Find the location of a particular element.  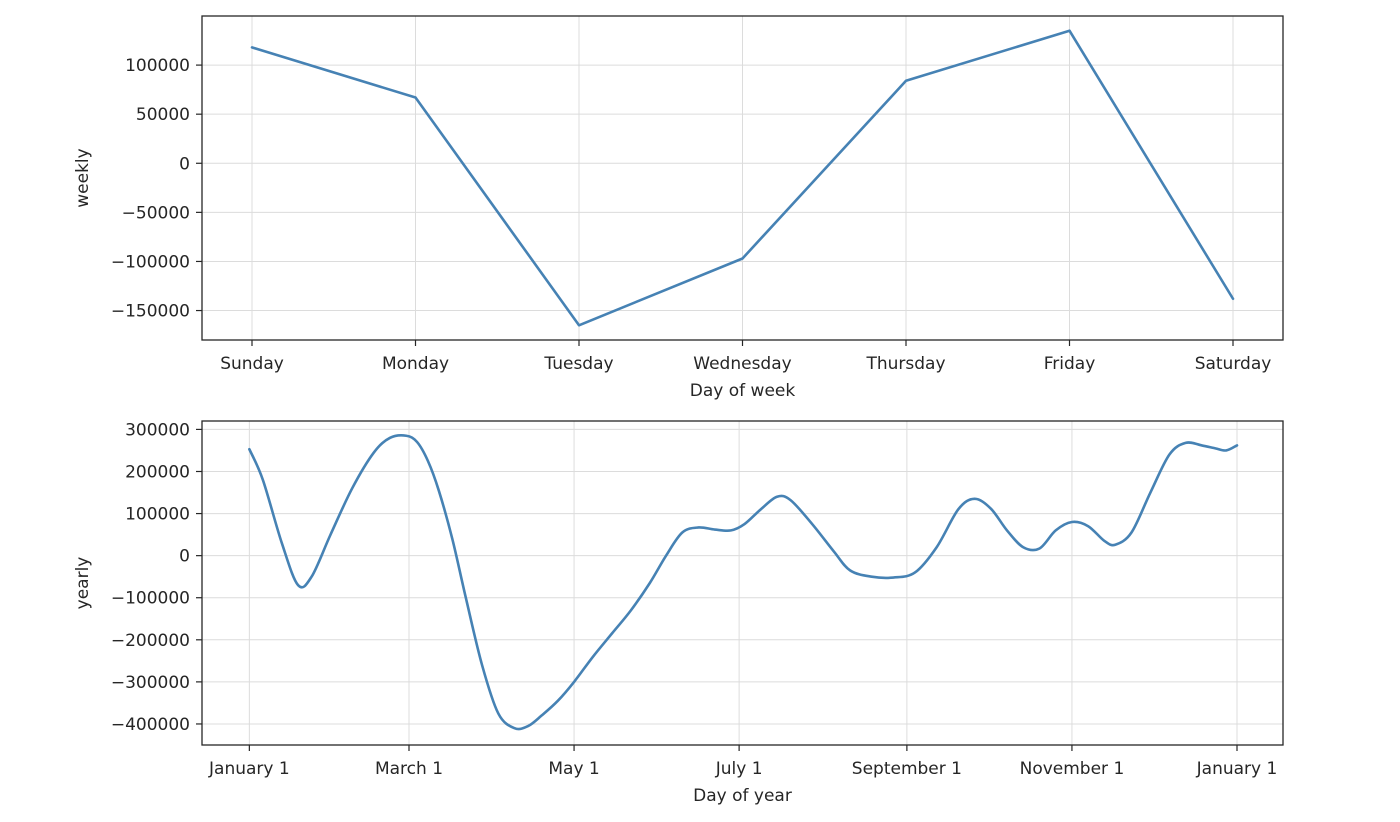

yearly-x-tick-label: May 1 is located at coordinates (573, 769).